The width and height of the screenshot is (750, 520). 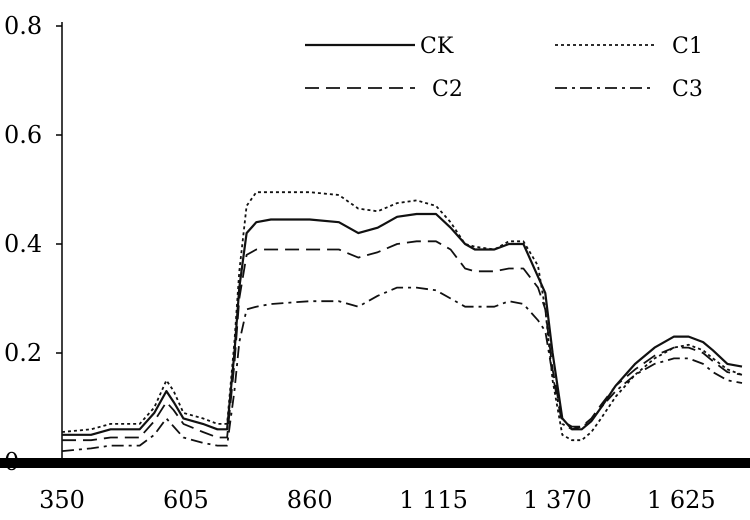 What do you see at coordinates (447, 89) in the screenshot?
I see `legend-label-c2: C2` at bounding box center [447, 89].